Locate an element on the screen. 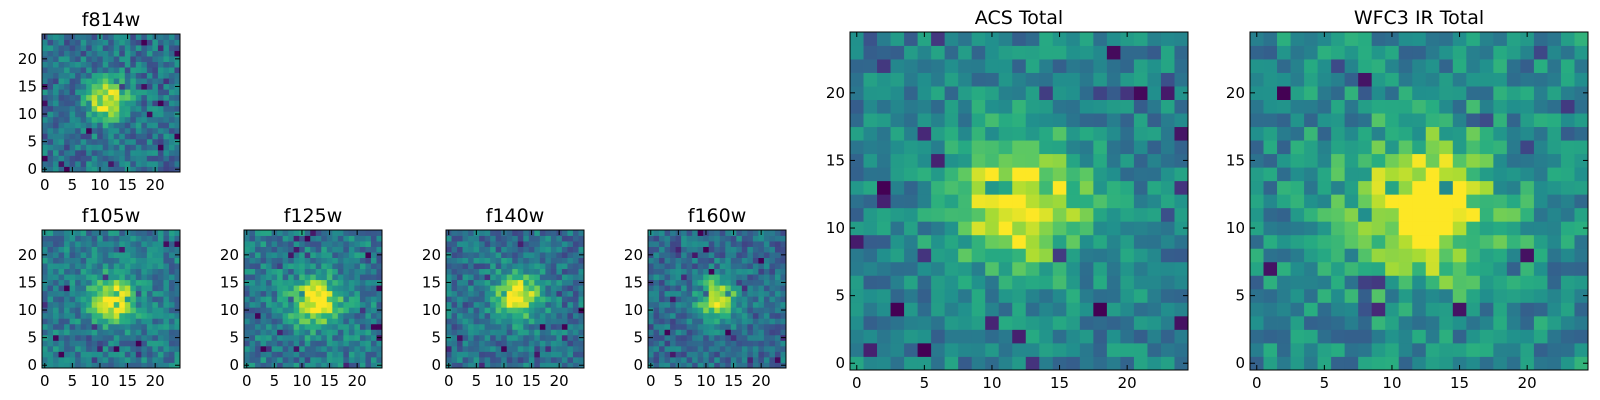 This screenshot has height=400, width=1600. y-tick-label: 10 is located at coordinates (835, 228).